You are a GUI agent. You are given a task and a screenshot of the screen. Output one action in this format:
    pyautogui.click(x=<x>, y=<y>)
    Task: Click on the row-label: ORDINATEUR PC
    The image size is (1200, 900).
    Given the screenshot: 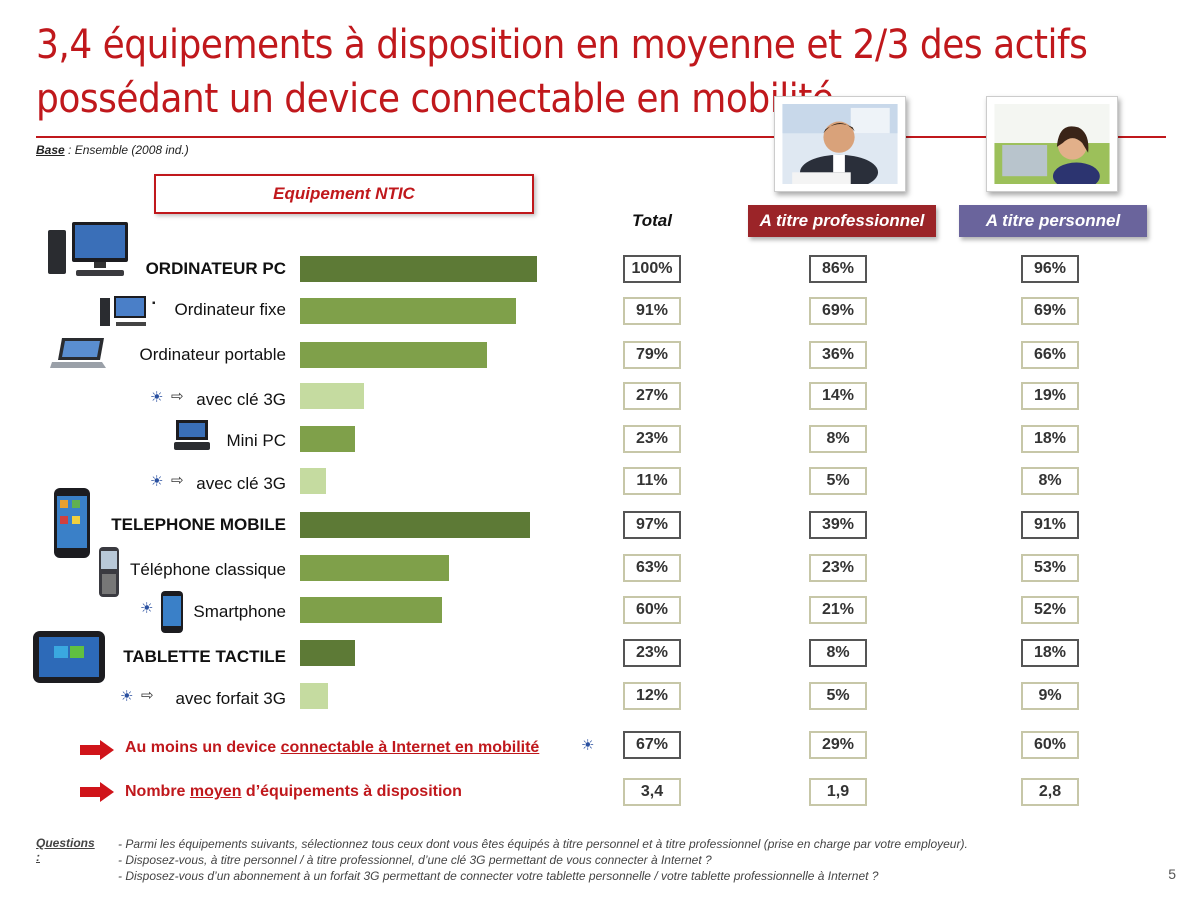 What is the action you would take?
    pyautogui.click(x=215, y=268)
    